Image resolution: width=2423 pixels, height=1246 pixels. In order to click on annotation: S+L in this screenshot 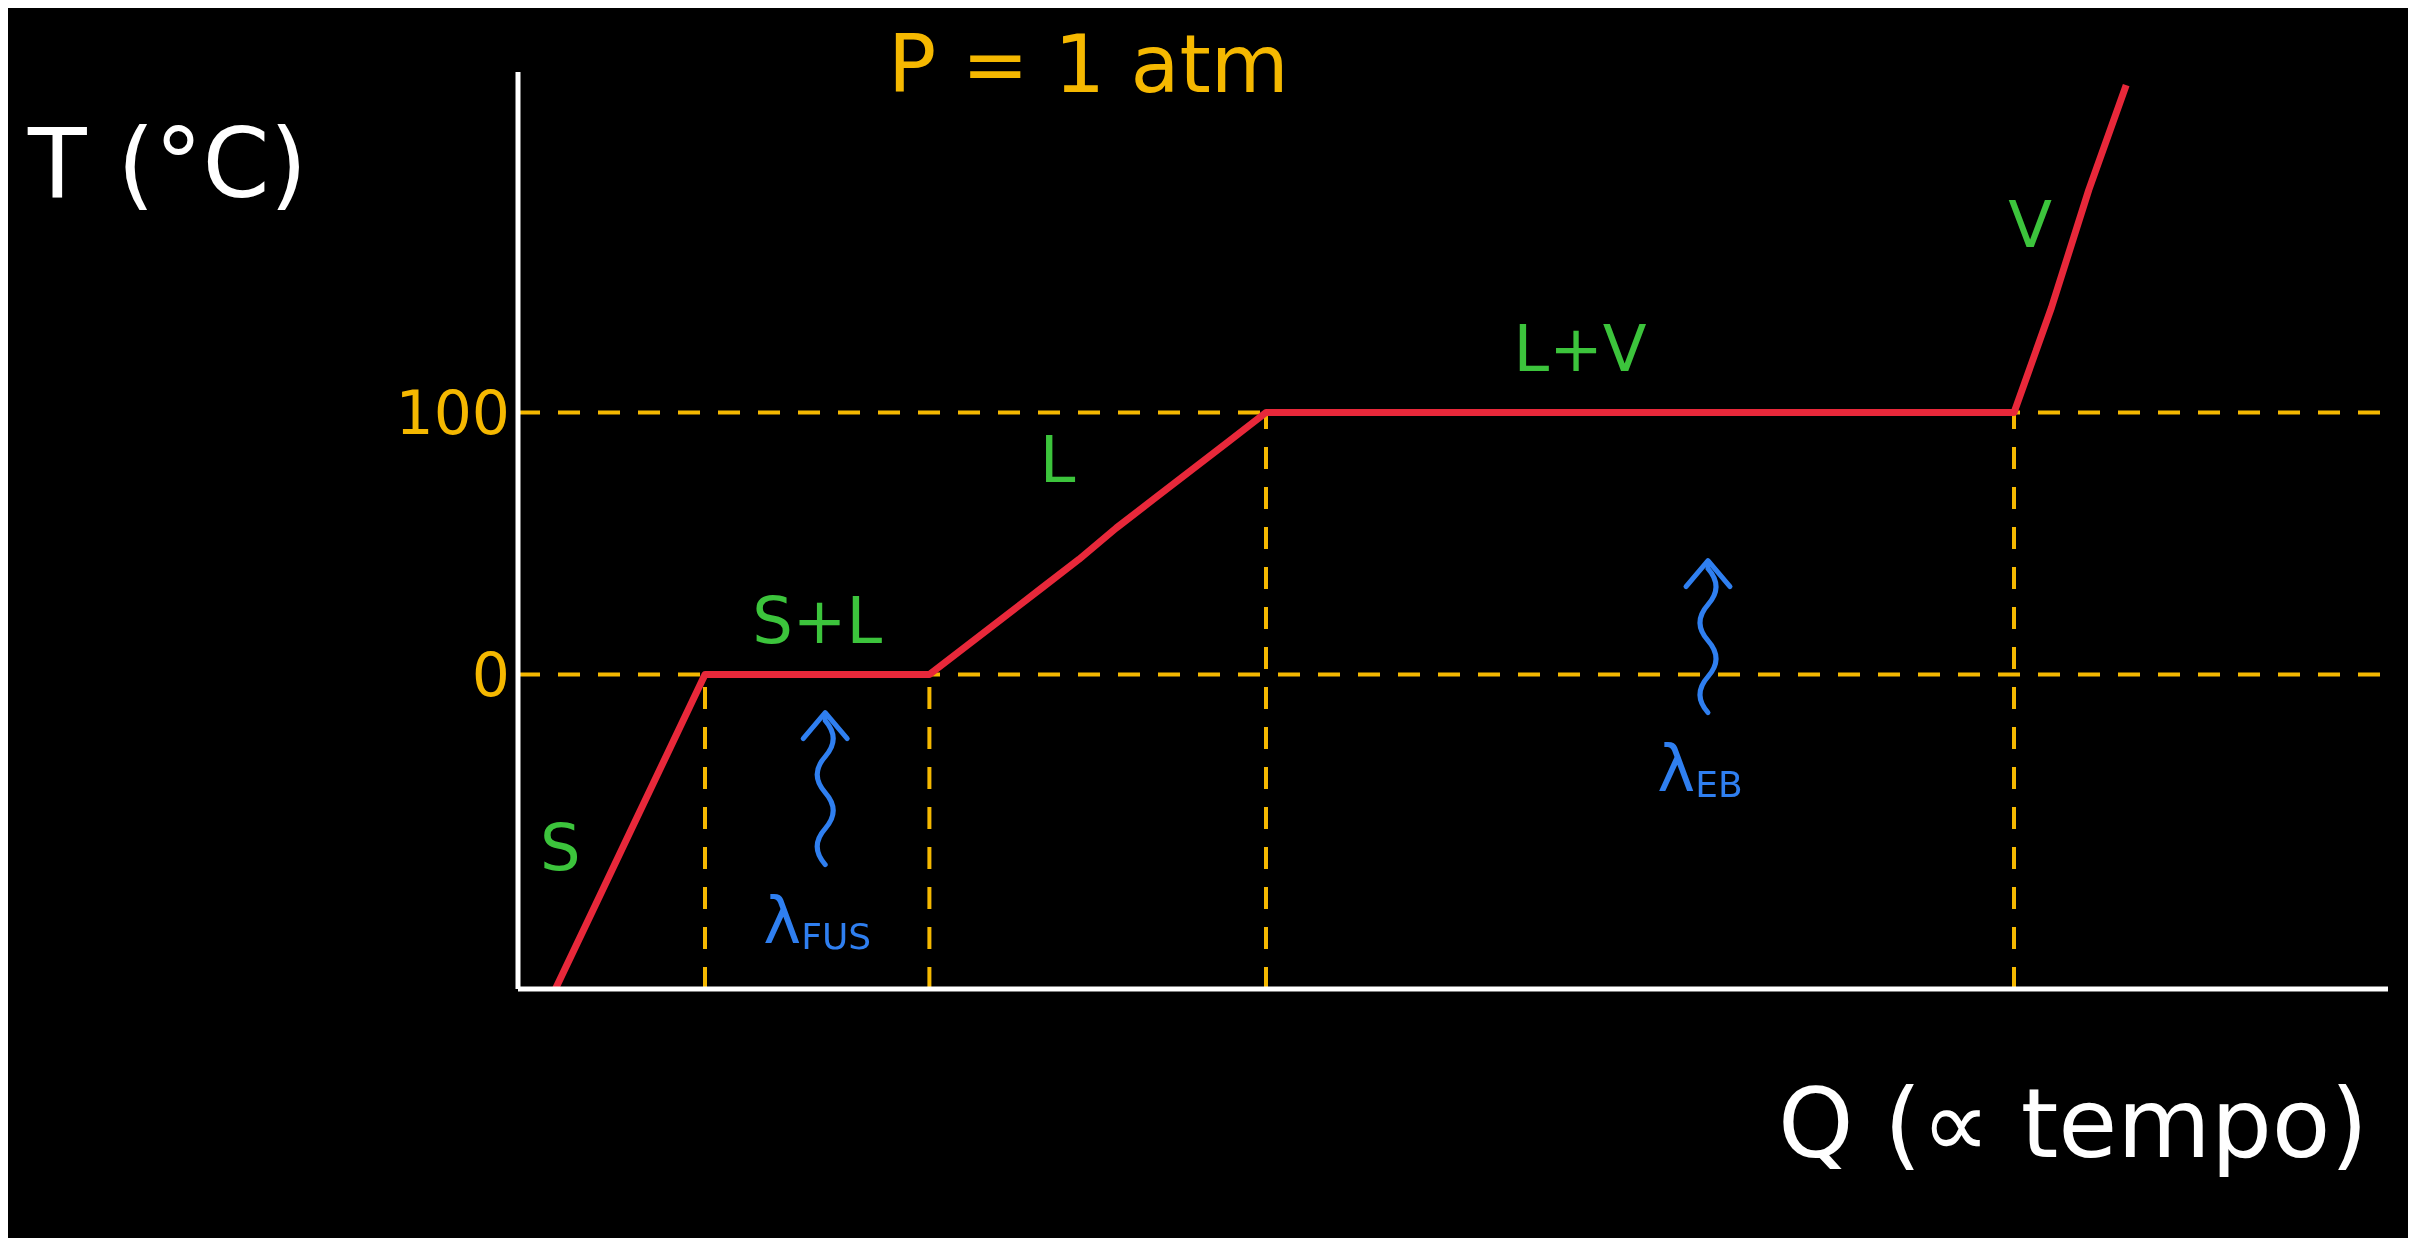, I will do `click(817, 620)`.